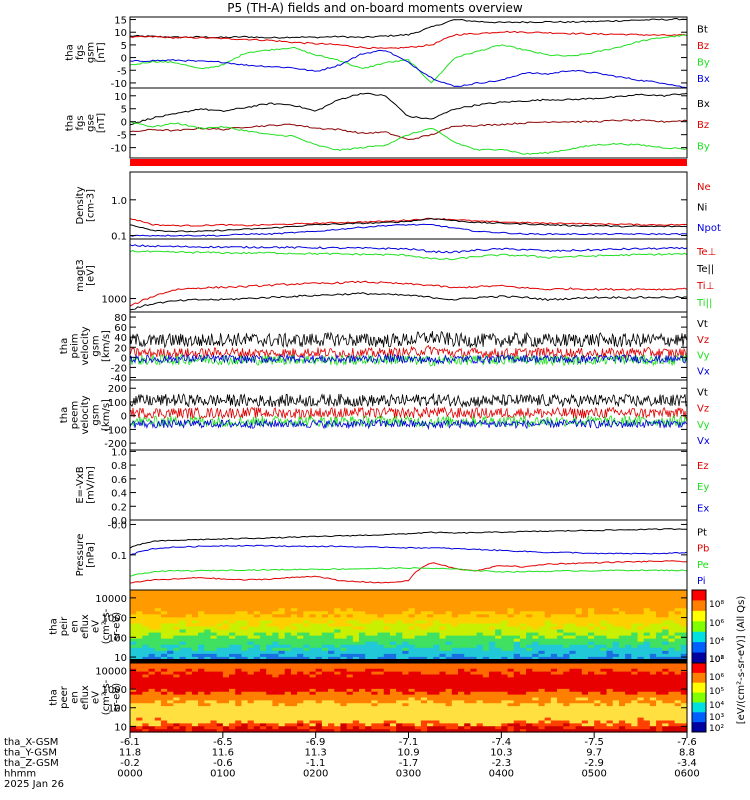  What do you see at coordinates (120, 97) in the screenshot?
I see `tick-label: 10` at bounding box center [120, 97].